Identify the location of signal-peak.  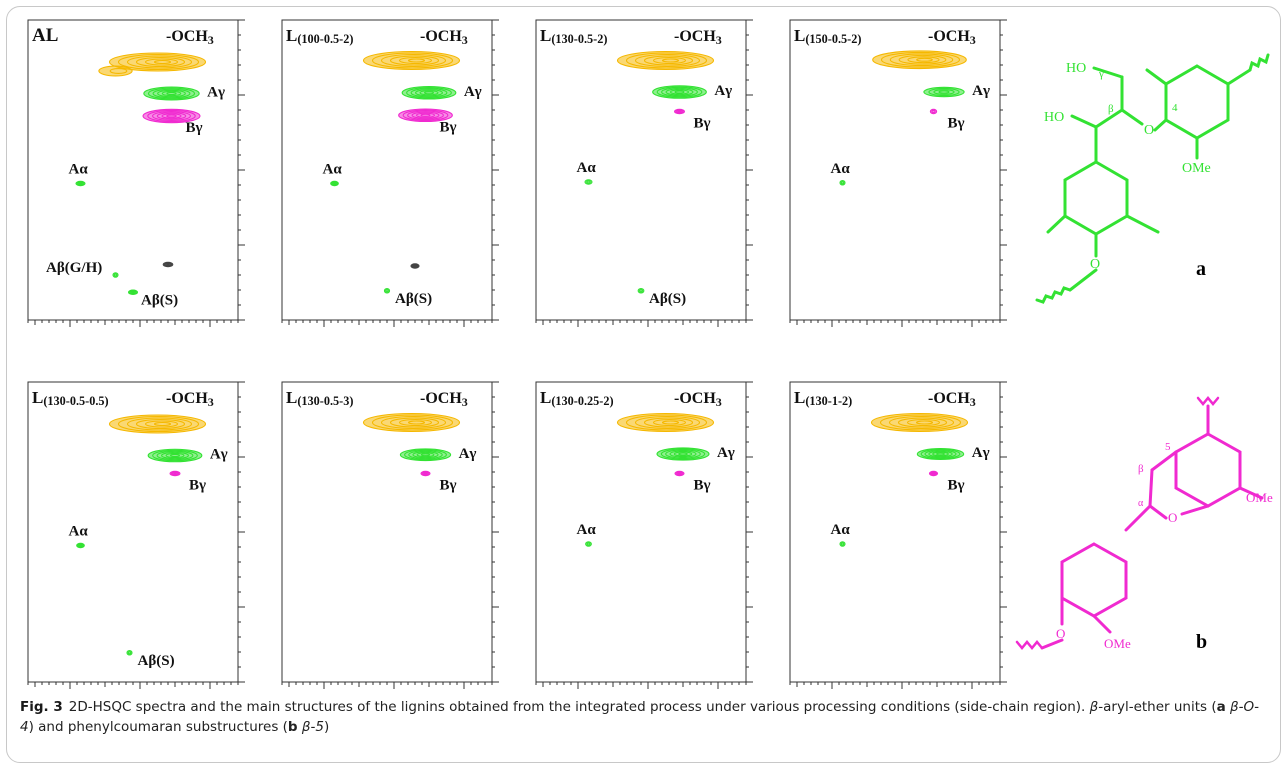
(115, 71).